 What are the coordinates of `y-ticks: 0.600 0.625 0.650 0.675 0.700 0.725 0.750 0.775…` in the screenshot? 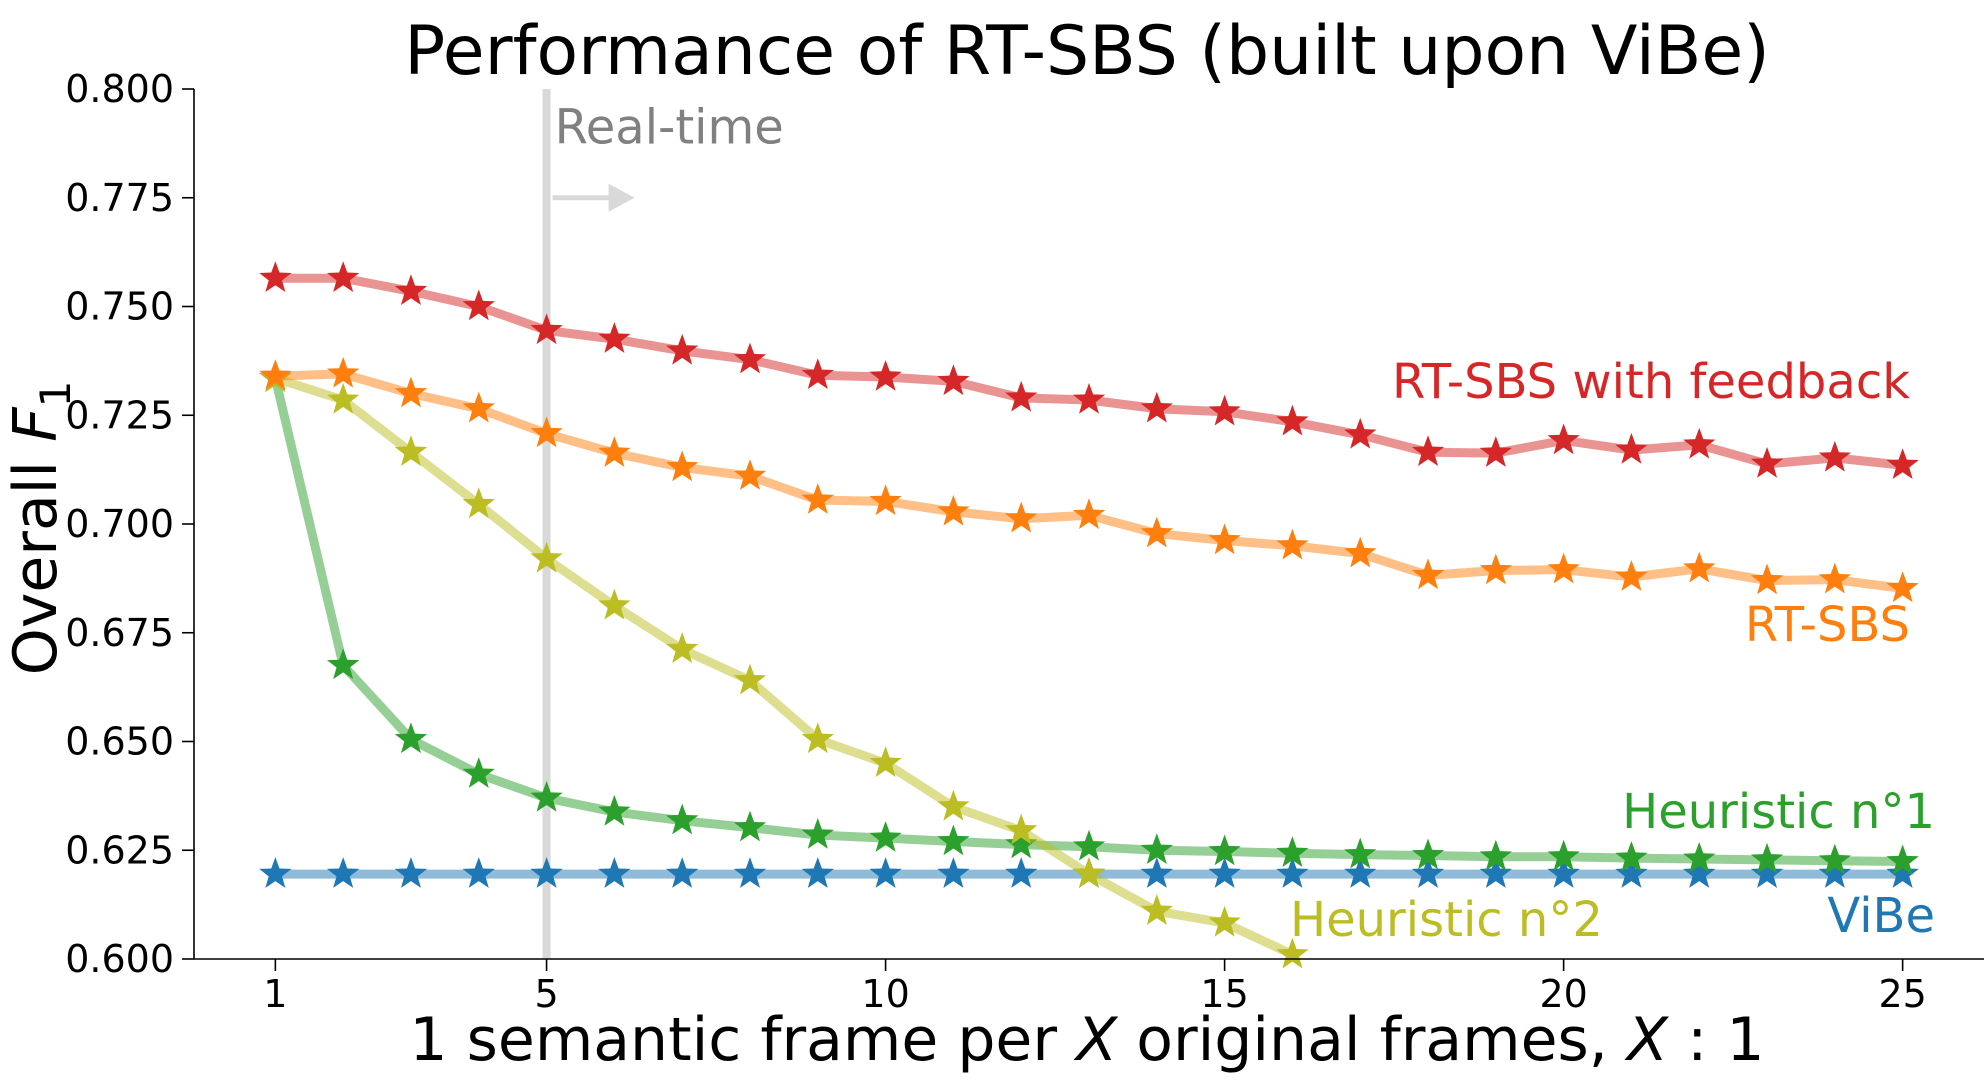 It's located at (129, 524).